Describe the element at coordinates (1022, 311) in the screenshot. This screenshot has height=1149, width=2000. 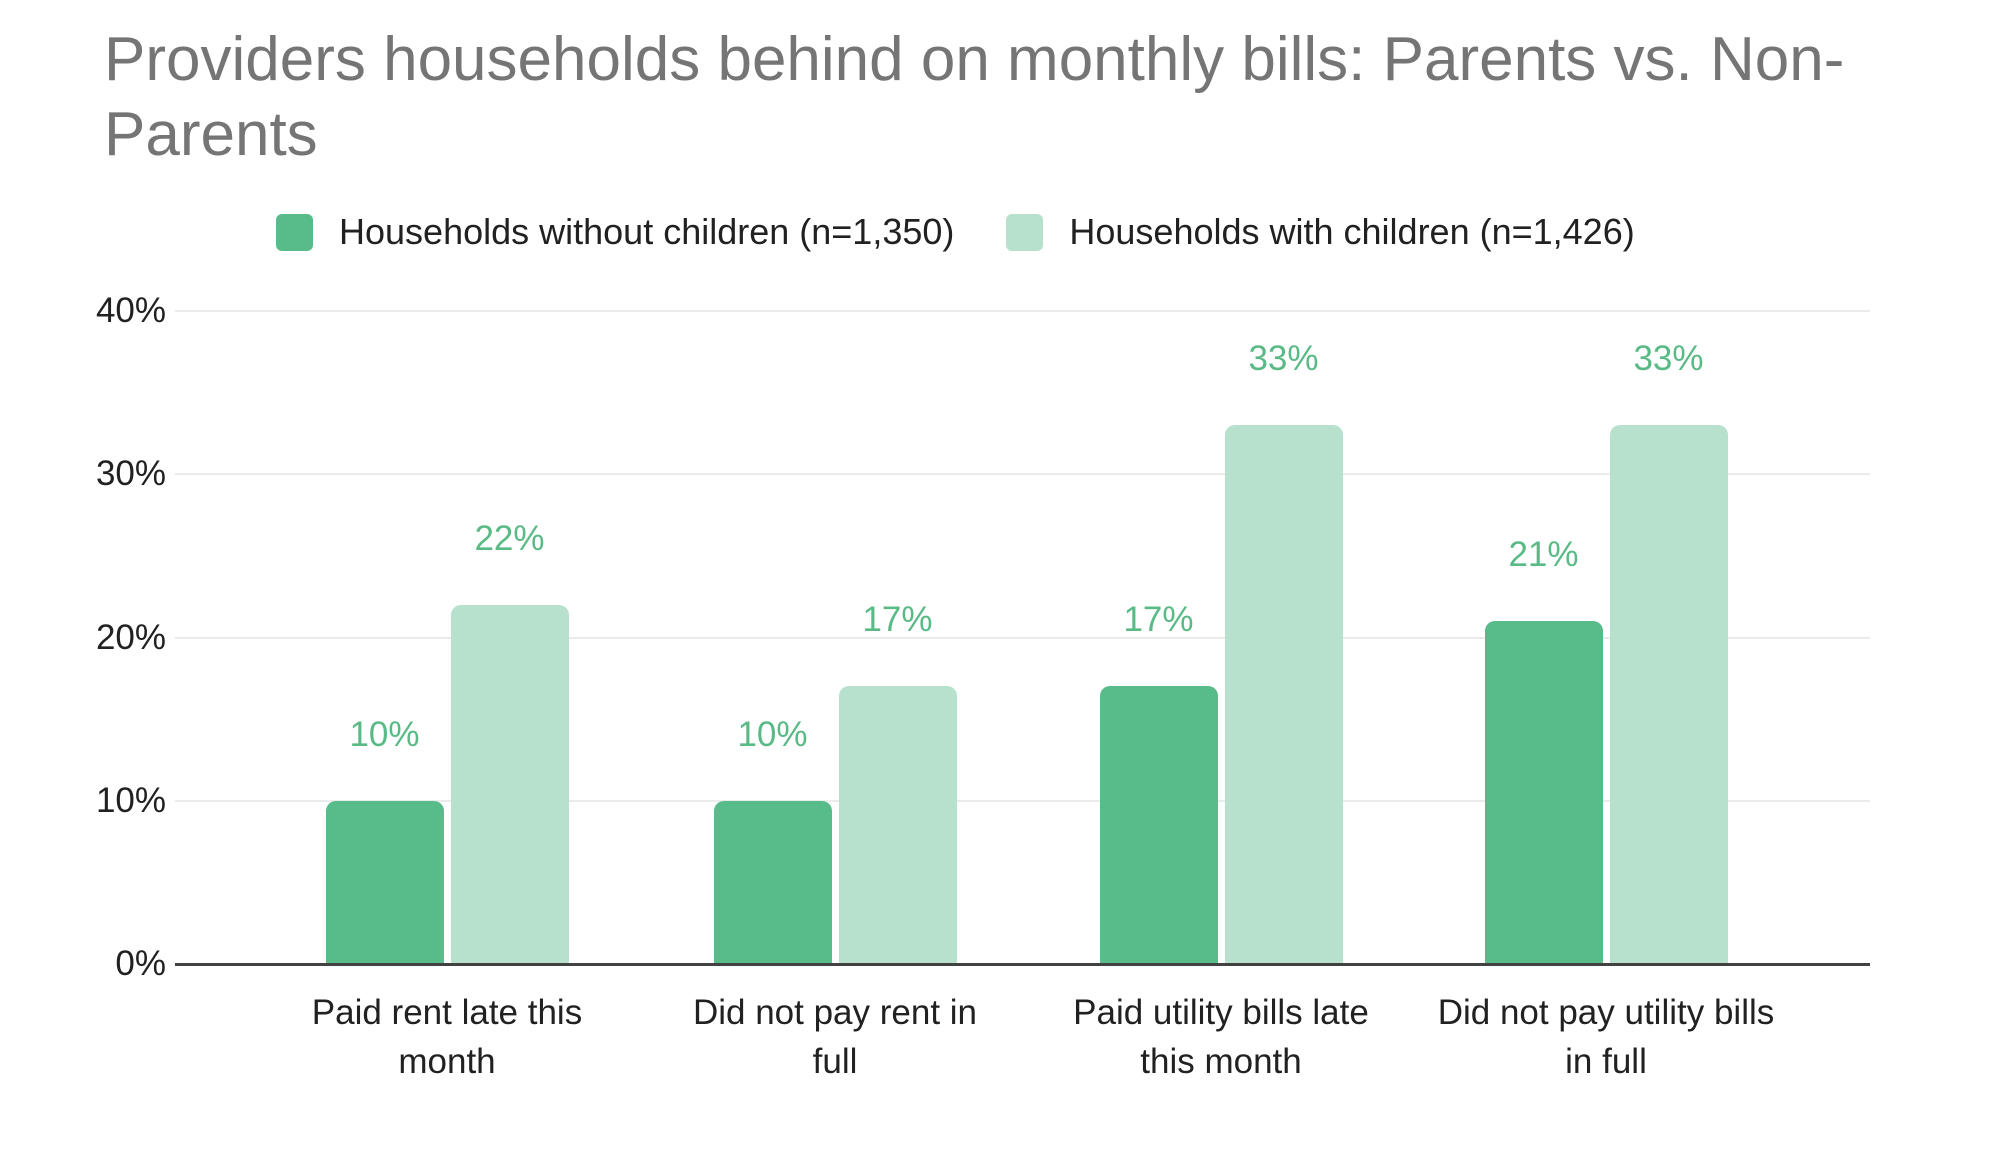
I see `gridline-40pct` at that location.